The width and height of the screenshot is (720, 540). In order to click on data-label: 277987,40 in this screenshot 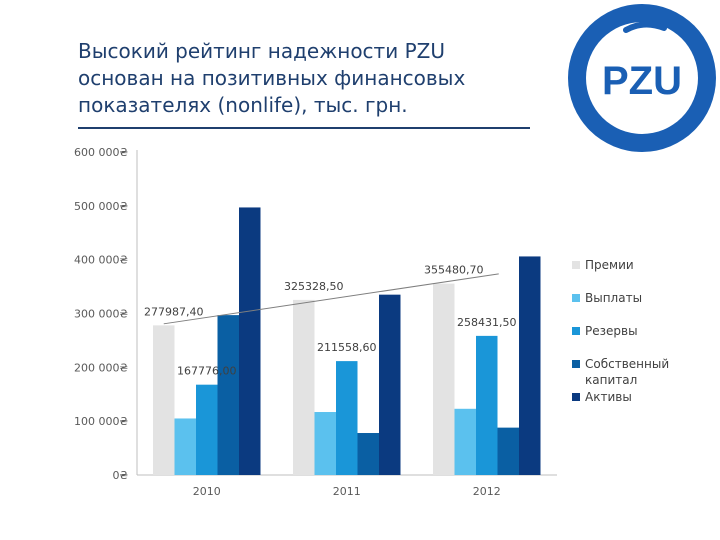, I will do `click(174, 311)`.